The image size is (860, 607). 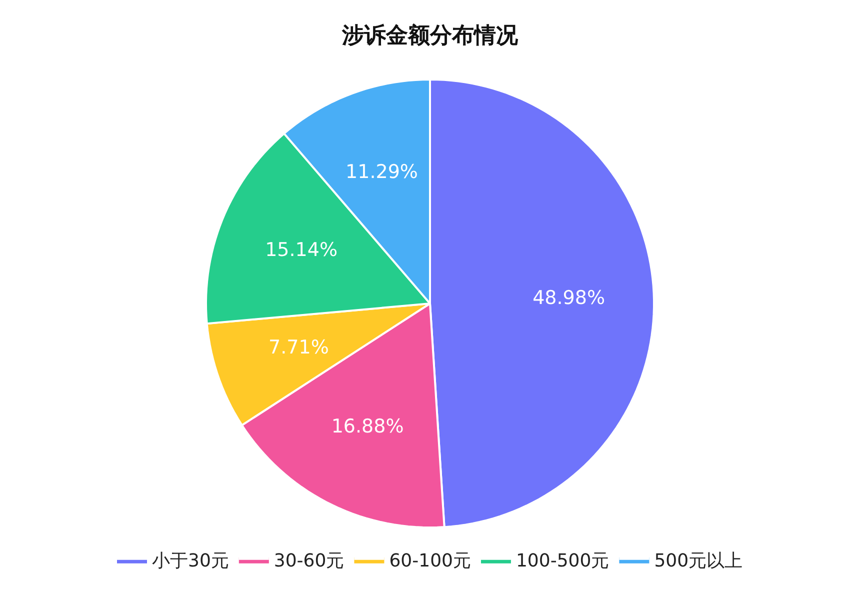 What do you see at coordinates (382, 172) in the screenshot?
I see `data-label: 11.29%` at bounding box center [382, 172].